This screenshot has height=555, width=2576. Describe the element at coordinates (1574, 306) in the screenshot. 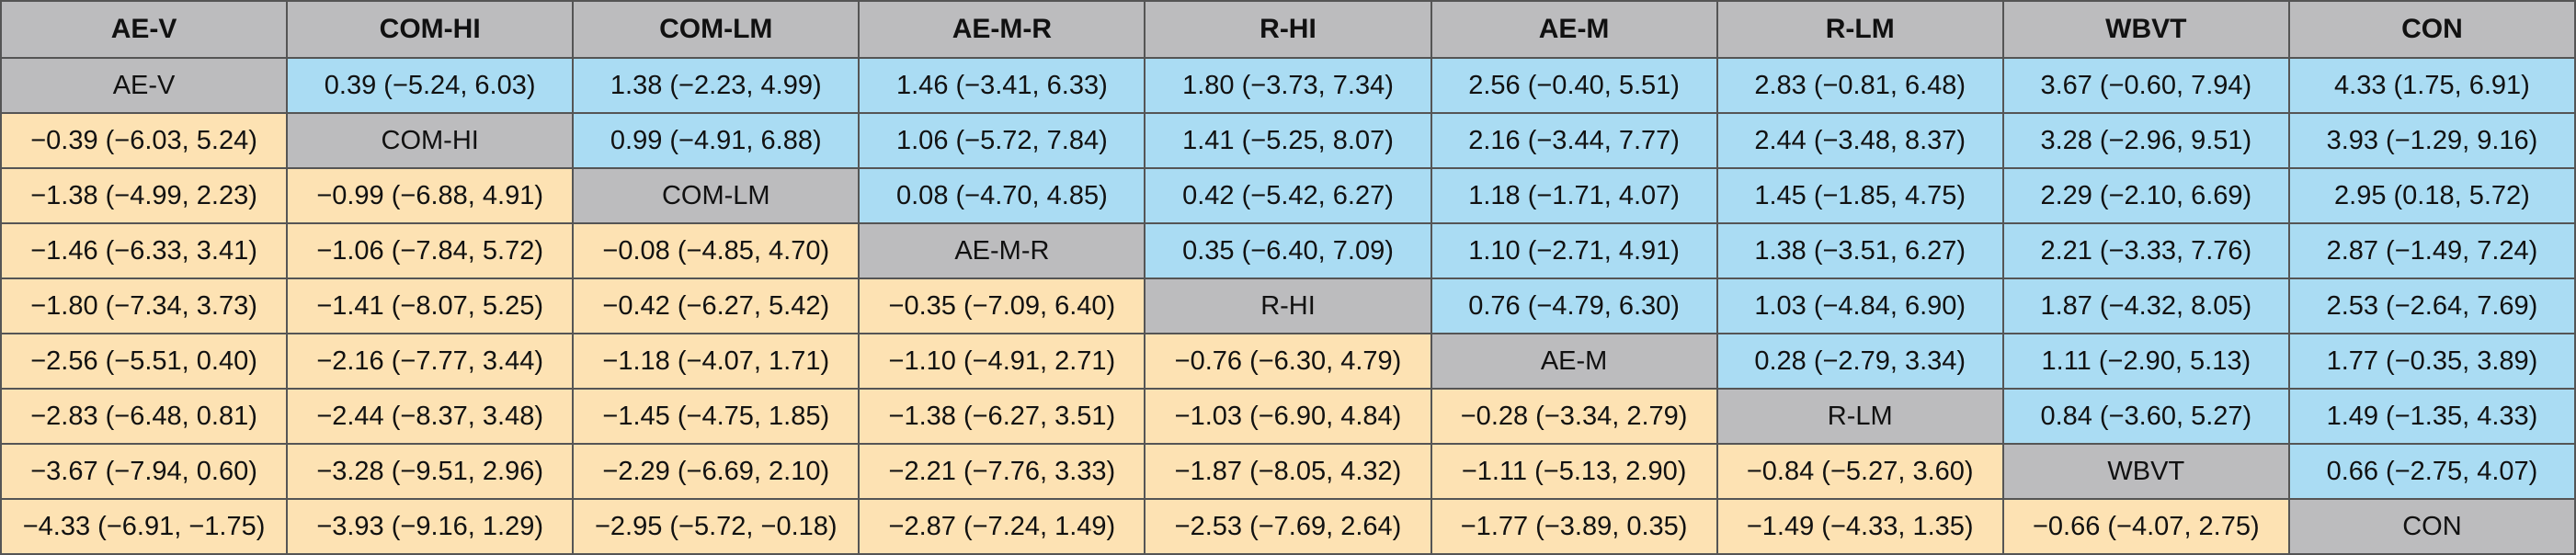

I see `upper-comparison-cell: 0.76 (−4.79, 6.30)` at that location.